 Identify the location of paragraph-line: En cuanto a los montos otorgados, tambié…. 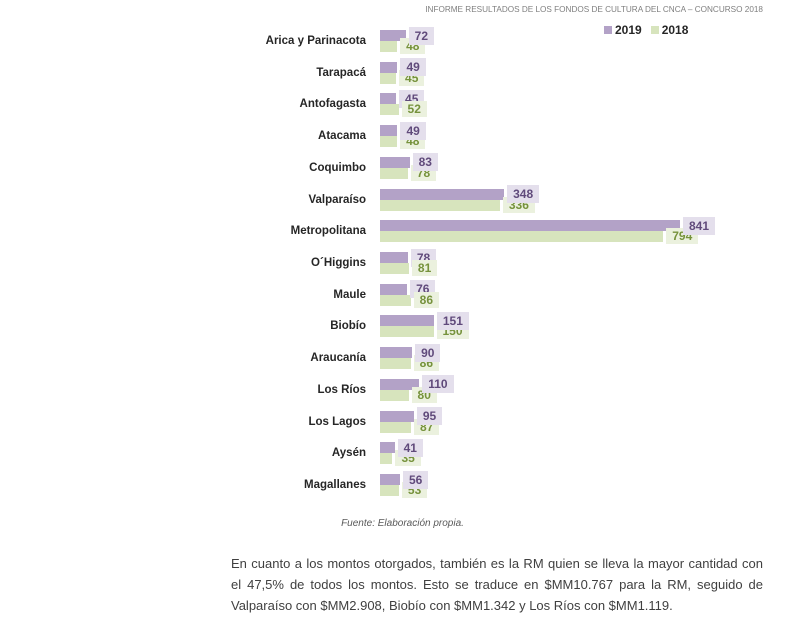
(497, 563).